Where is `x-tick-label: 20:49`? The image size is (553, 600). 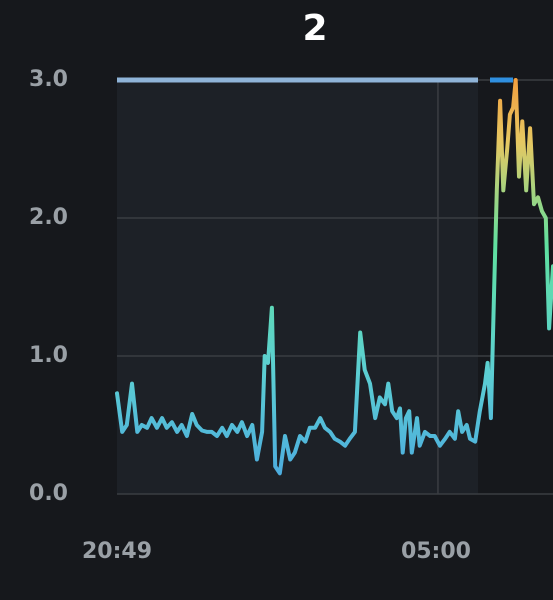
x-tick-label: 20:49 is located at coordinates (117, 551).